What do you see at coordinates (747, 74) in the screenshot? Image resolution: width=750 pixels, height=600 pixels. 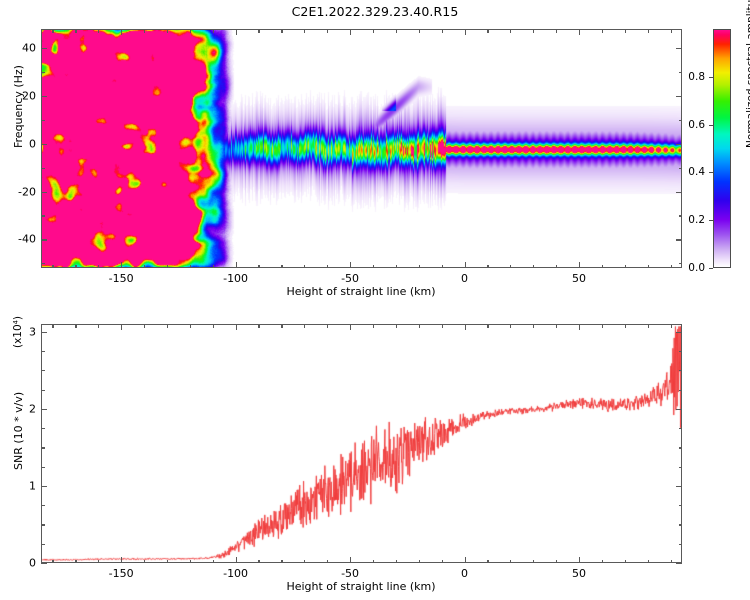 I see `colorbar-label: Normalized spectral amplitude` at bounding box center [747, 74].